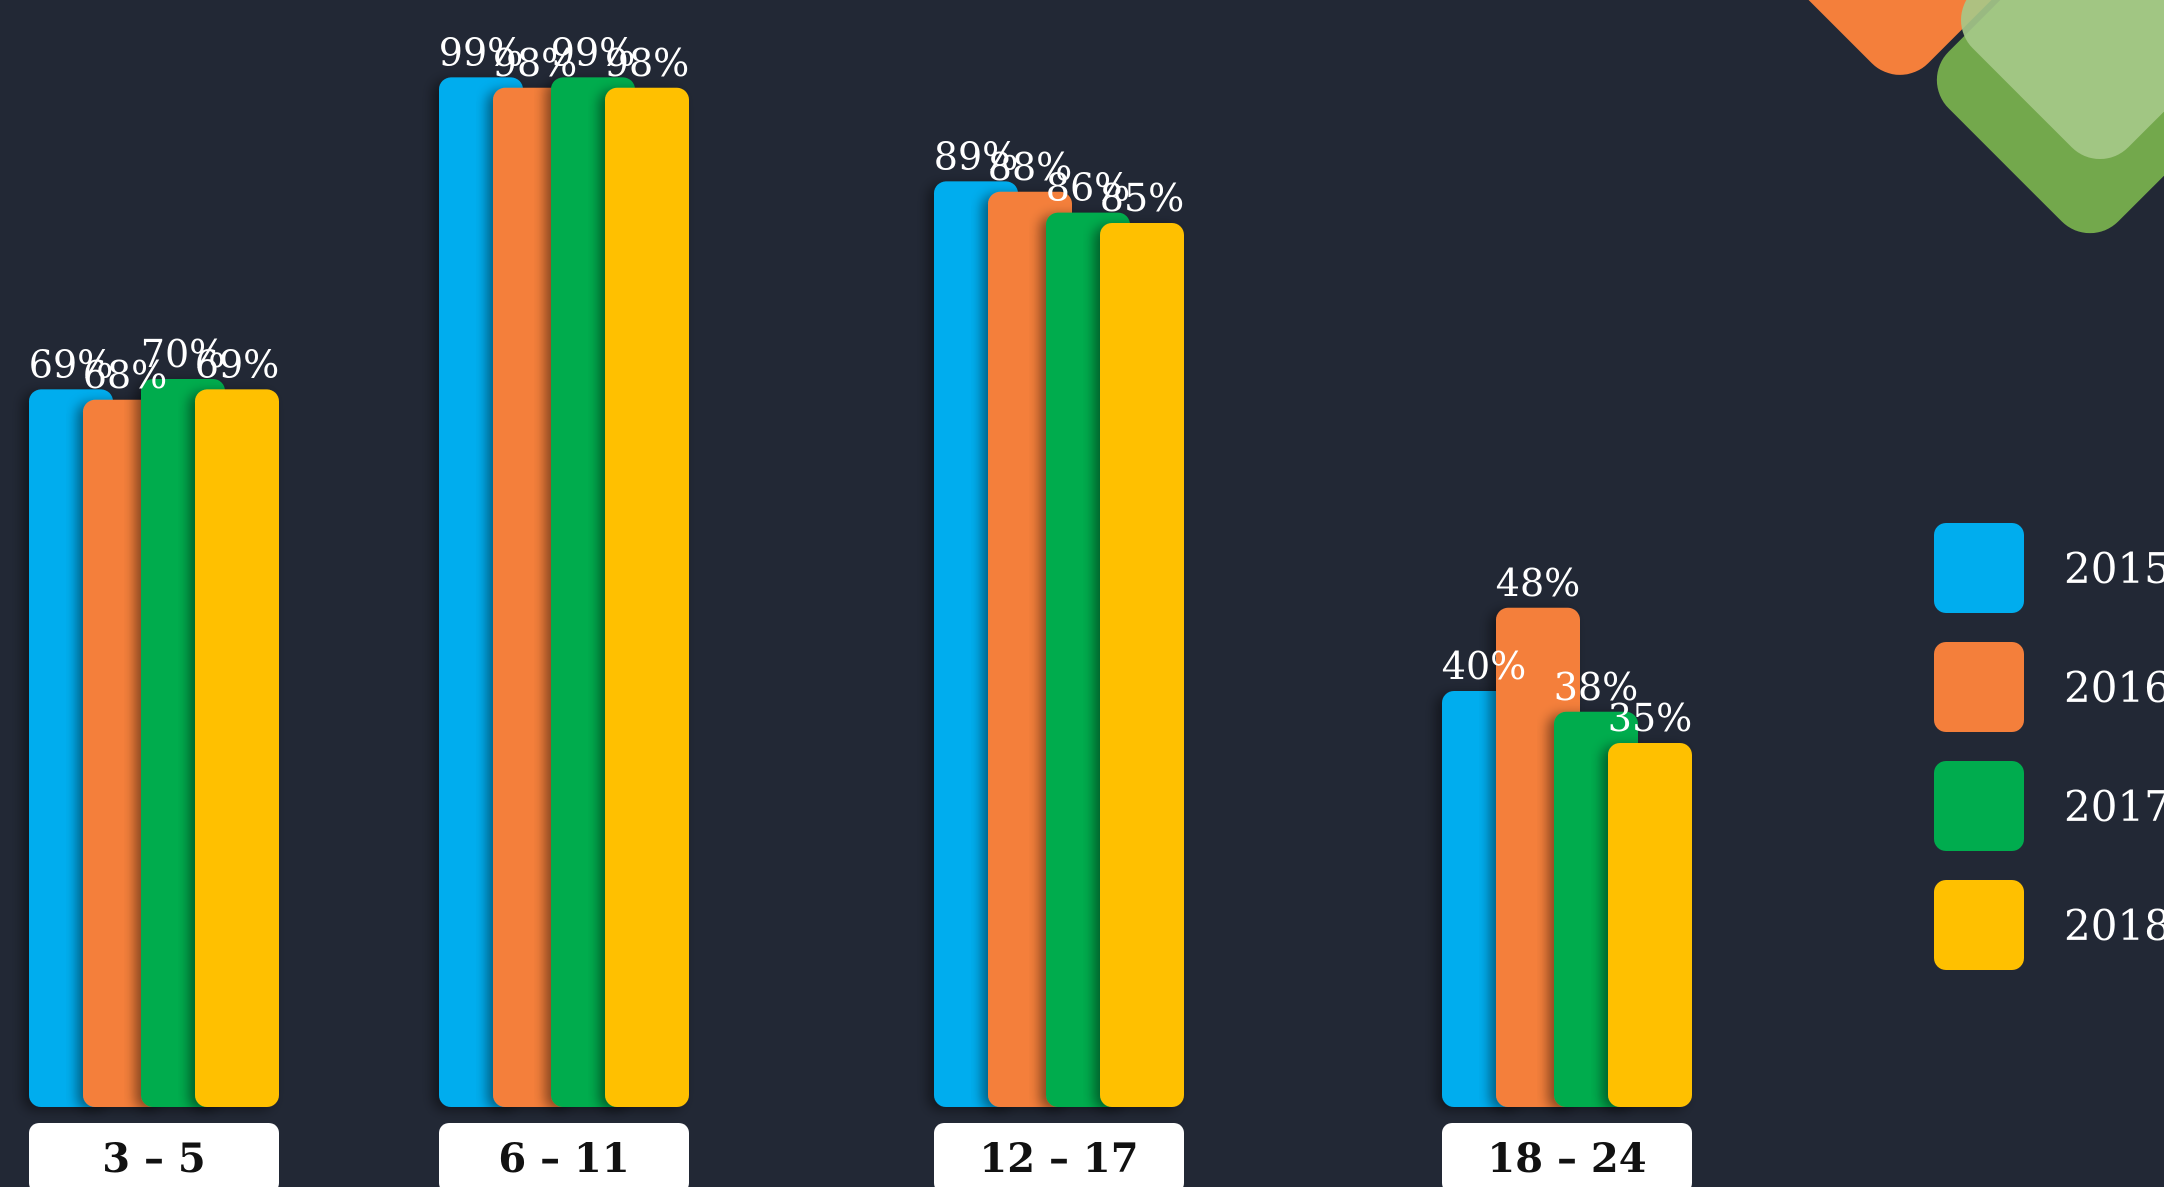 The height and width of the screenshot is (1187, 2164). Describe the element at coordinates (535, 63) in the screenshot. I see `value-label-2016-1: 98%` at that location.